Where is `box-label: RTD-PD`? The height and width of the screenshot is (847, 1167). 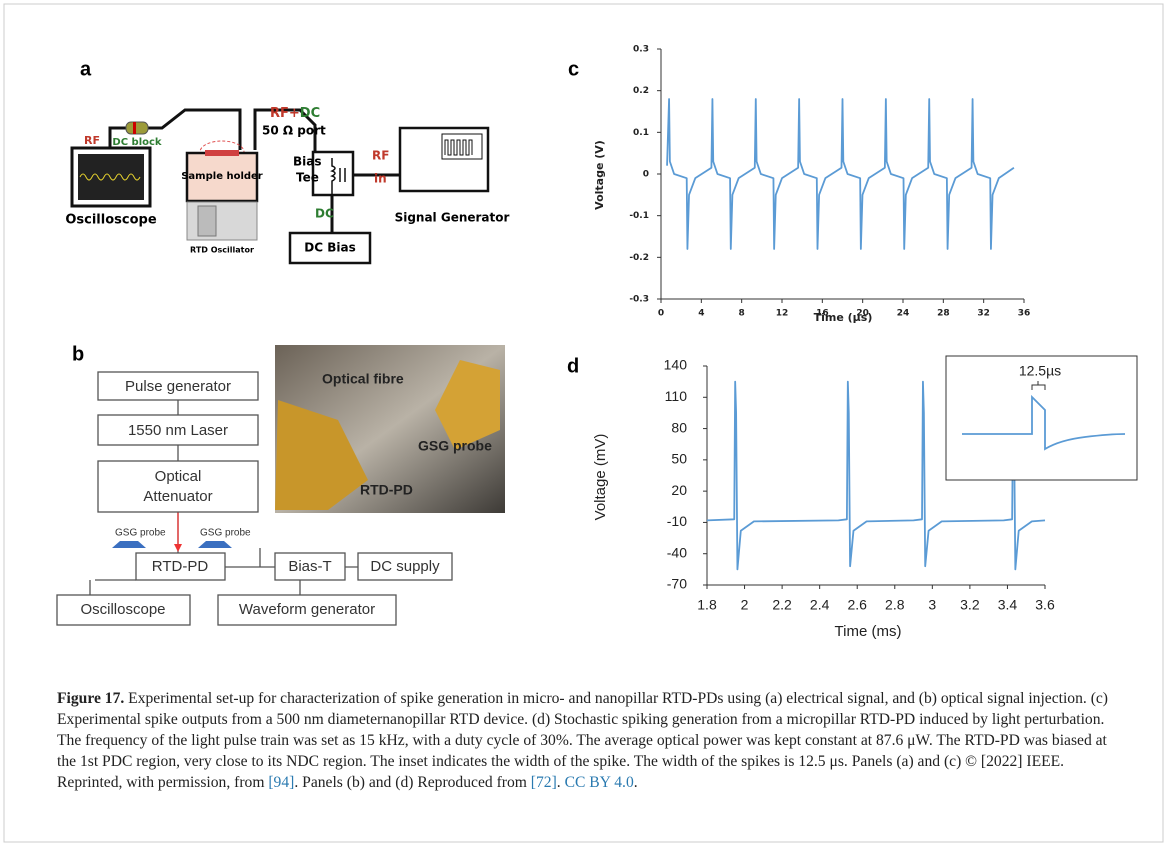 box-label: RTD-PD is located at coordinates (180, 566).